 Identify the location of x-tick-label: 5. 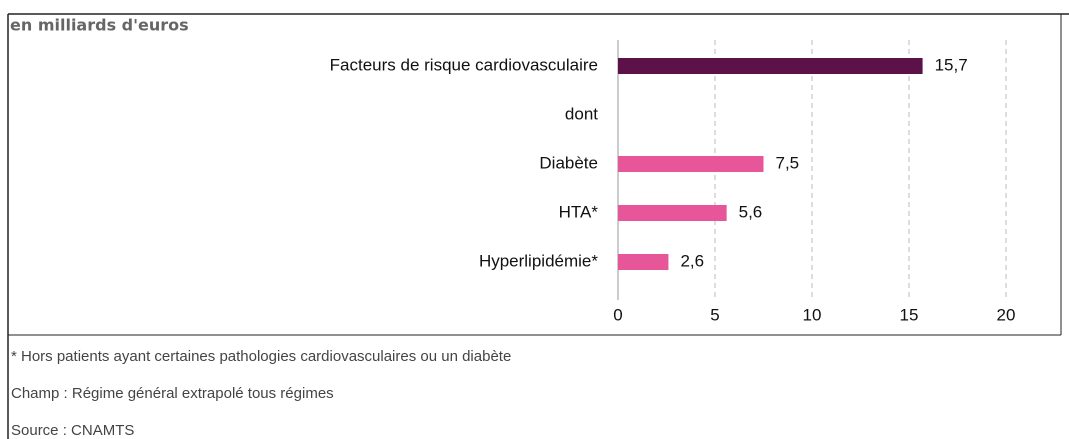
(714, 314).